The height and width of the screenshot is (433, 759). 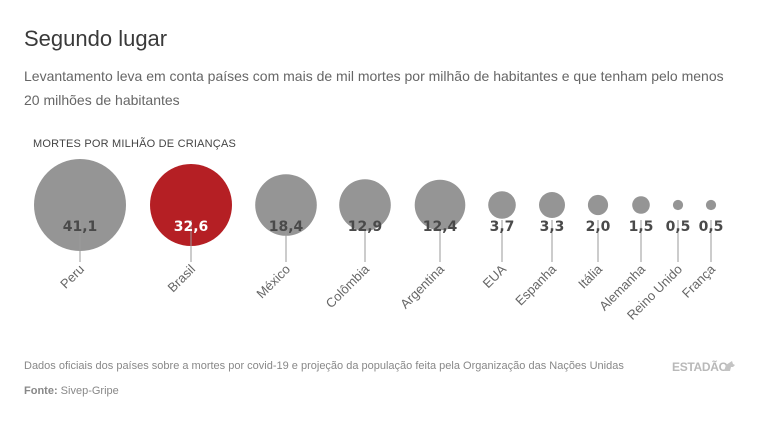 What do you see at coordinates (286, 205) in the screenshot?
I see `bubble-mexico` at bounding box center [286, 205].